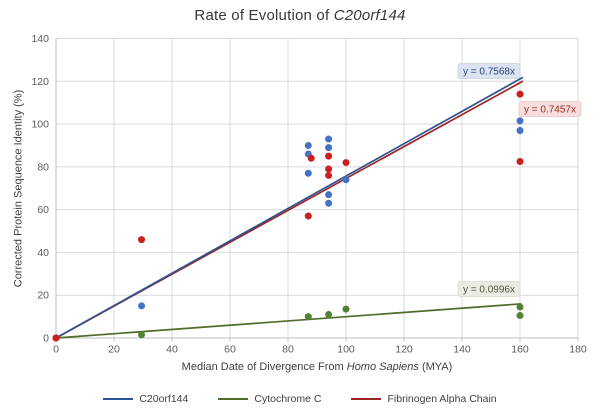 Image resolution: width=600 pixels, height=417 pixels. Describe the element at coordinates (520, 350) in the screenshot. I see `x-tick-label: 160` at that location.